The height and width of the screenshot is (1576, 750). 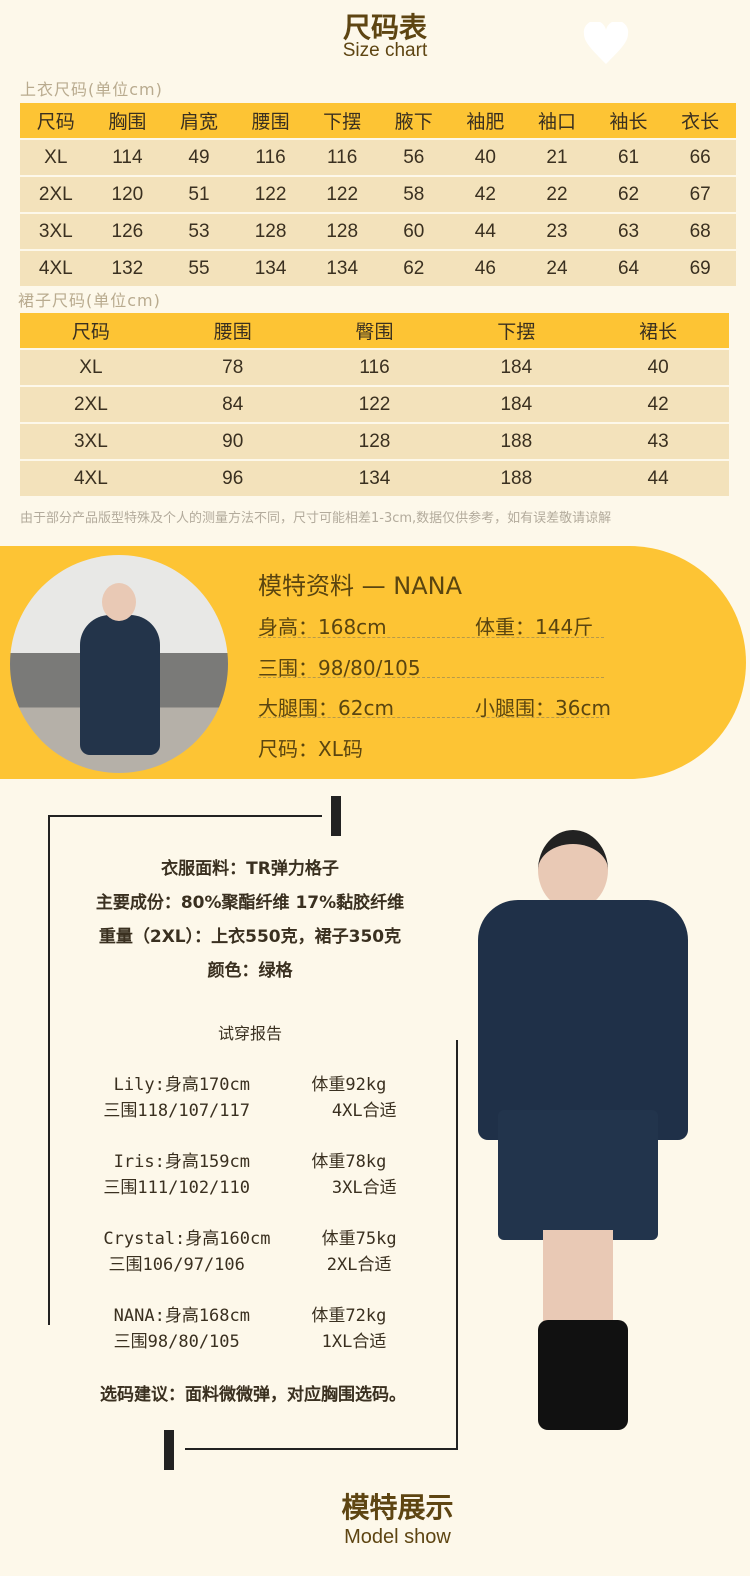 What do you see at coordinates (232, 478) in the screenshot?
I see `table-cell: 96` at bounding box center [232, 478].